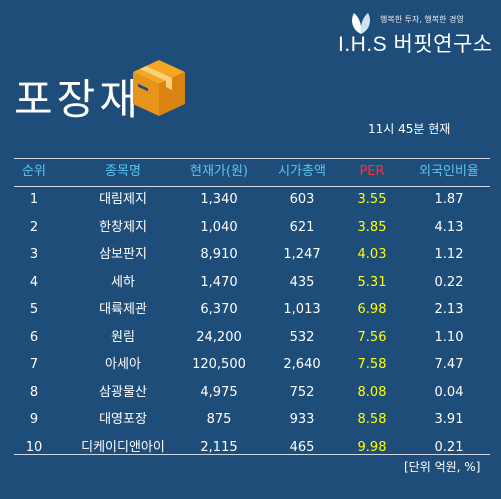 The width and height of the screenshot is (501, 499). What do you see at coordinates (34, 337) in the screenshot?
I see `rank: 6` at bounding box center [34, 337].